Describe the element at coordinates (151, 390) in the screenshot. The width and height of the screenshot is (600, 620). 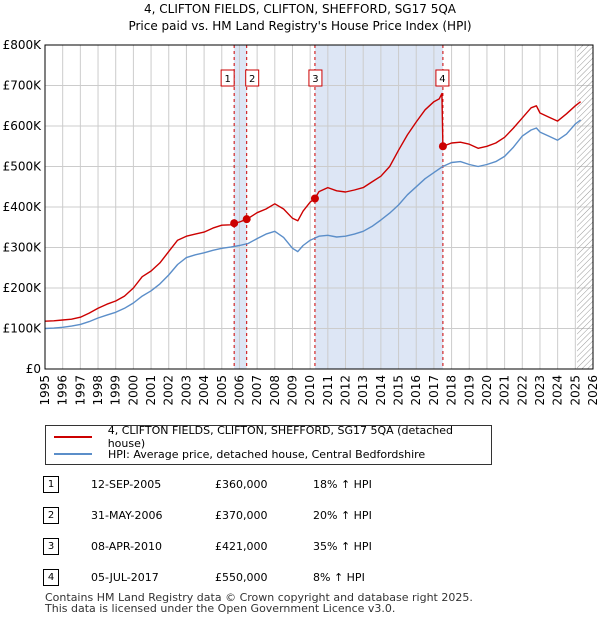
I see `x-tick-label: 2001` at that location.